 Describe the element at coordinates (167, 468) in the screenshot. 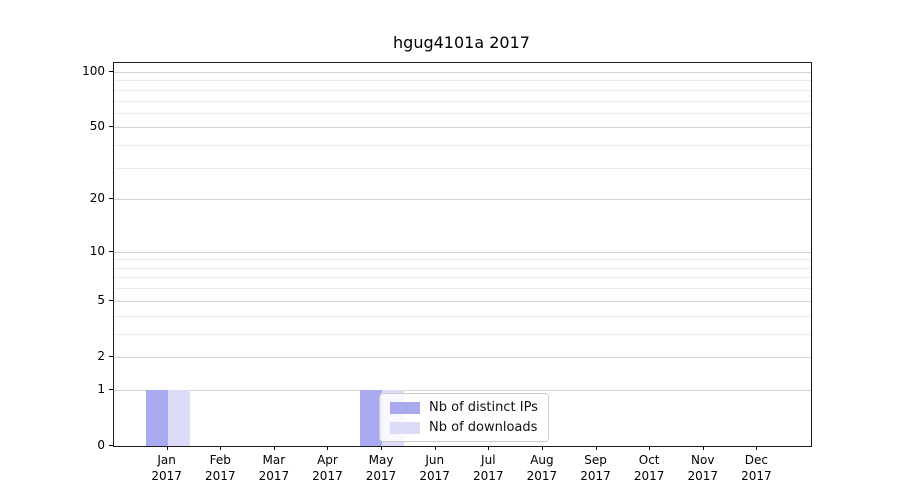

I see `x-tick-label: Jan 2017` at that location.